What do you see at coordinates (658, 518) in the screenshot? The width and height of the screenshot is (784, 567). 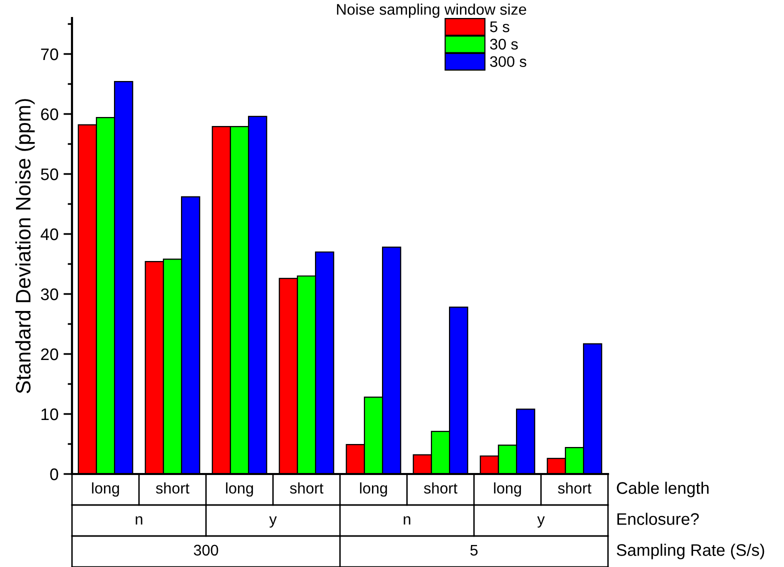 I see `text: Enclosure?` at bounding box center [658, 518].